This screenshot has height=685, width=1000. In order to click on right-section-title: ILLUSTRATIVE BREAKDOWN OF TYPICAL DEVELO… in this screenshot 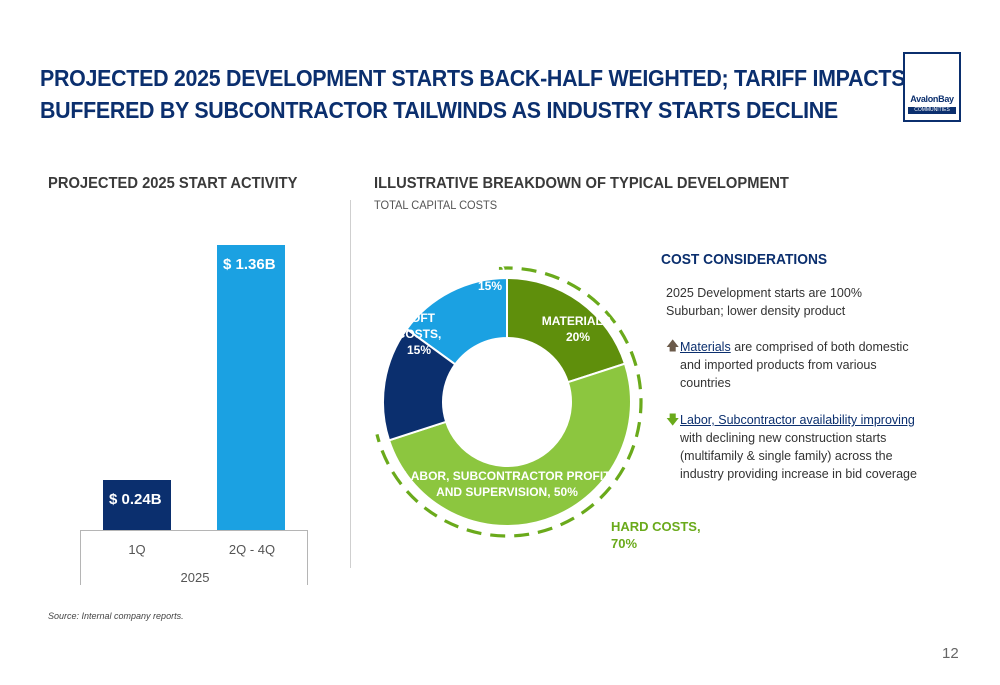, I will do `click(581, 183)`.